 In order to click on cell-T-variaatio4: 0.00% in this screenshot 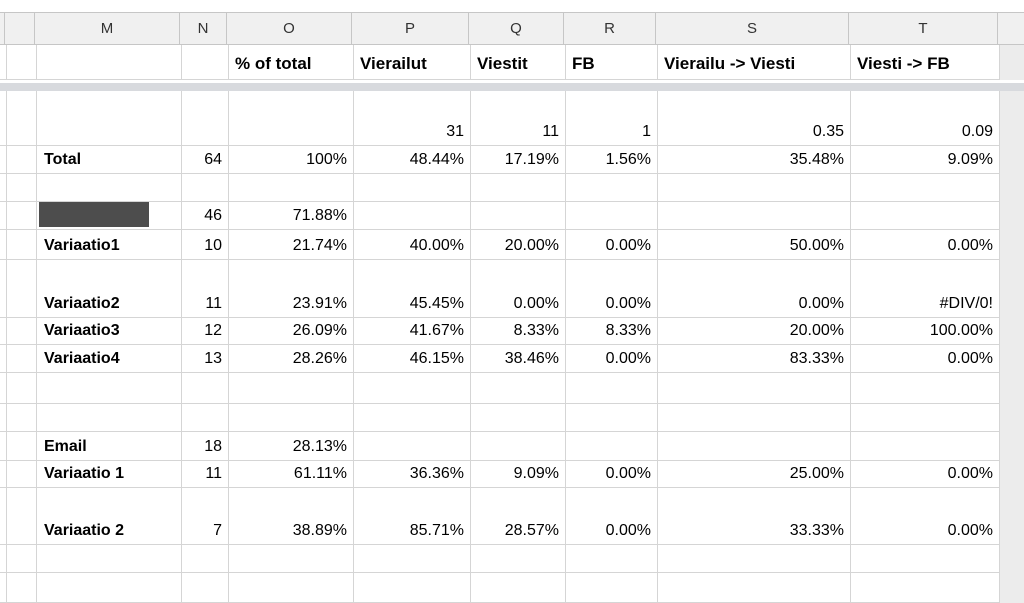, I will do `click(925, 359)`.